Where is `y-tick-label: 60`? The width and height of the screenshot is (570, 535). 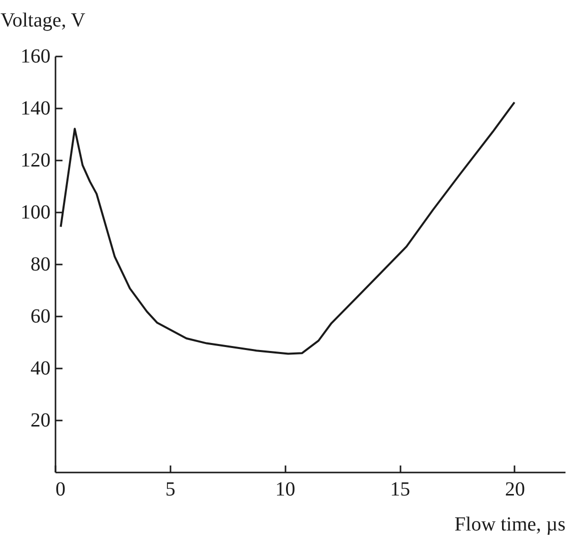
y-tick-label: 60 is located at coordinates (40, 317).